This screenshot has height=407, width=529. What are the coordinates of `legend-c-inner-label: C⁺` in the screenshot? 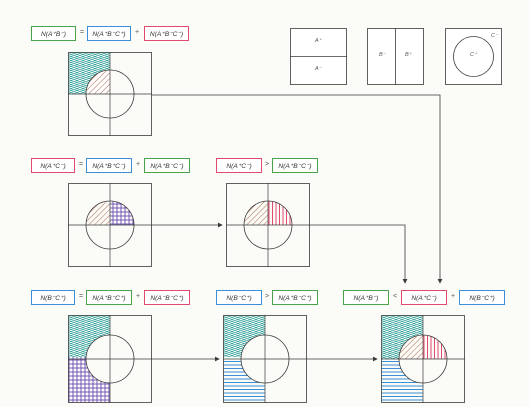 It's located at (473, 55).